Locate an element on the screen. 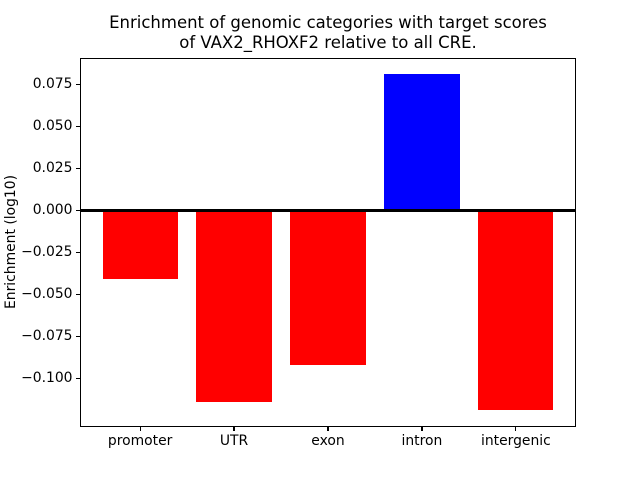  bar-exon is located at coordinates (328, 288).